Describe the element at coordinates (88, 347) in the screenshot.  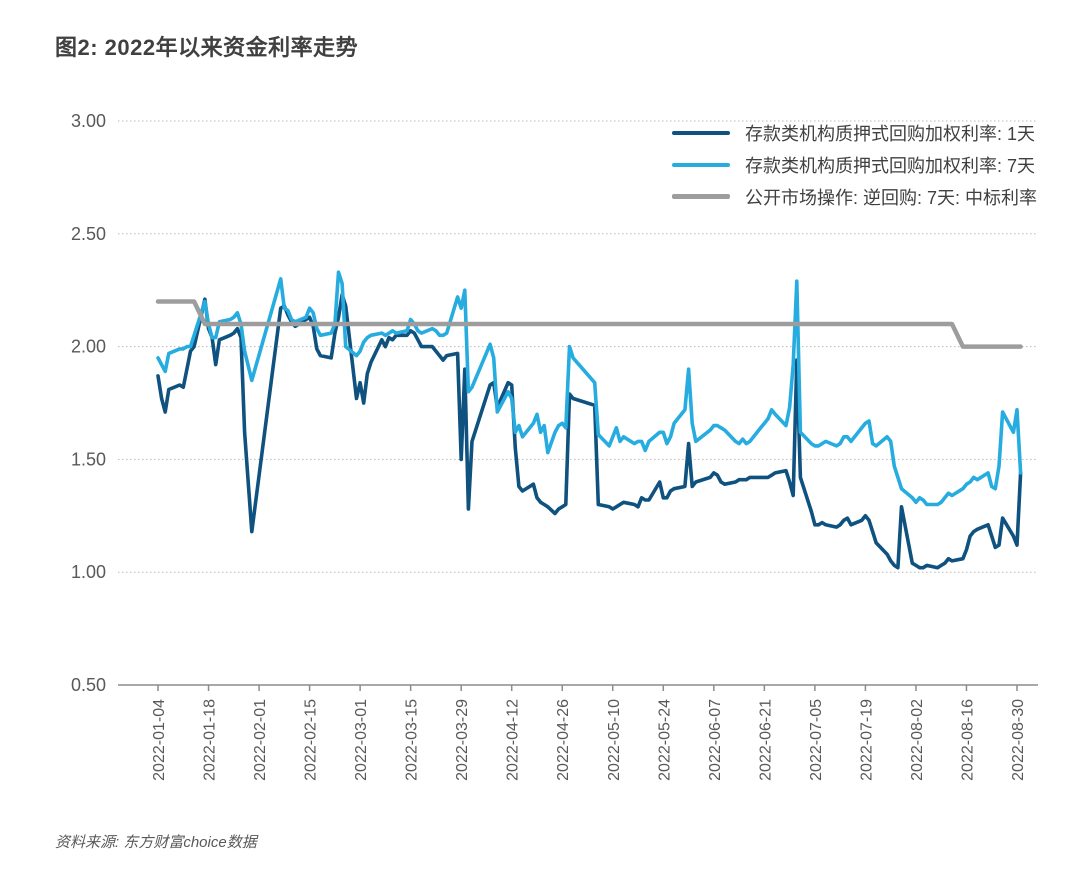
I see `svg-text: 2.00` at that location.